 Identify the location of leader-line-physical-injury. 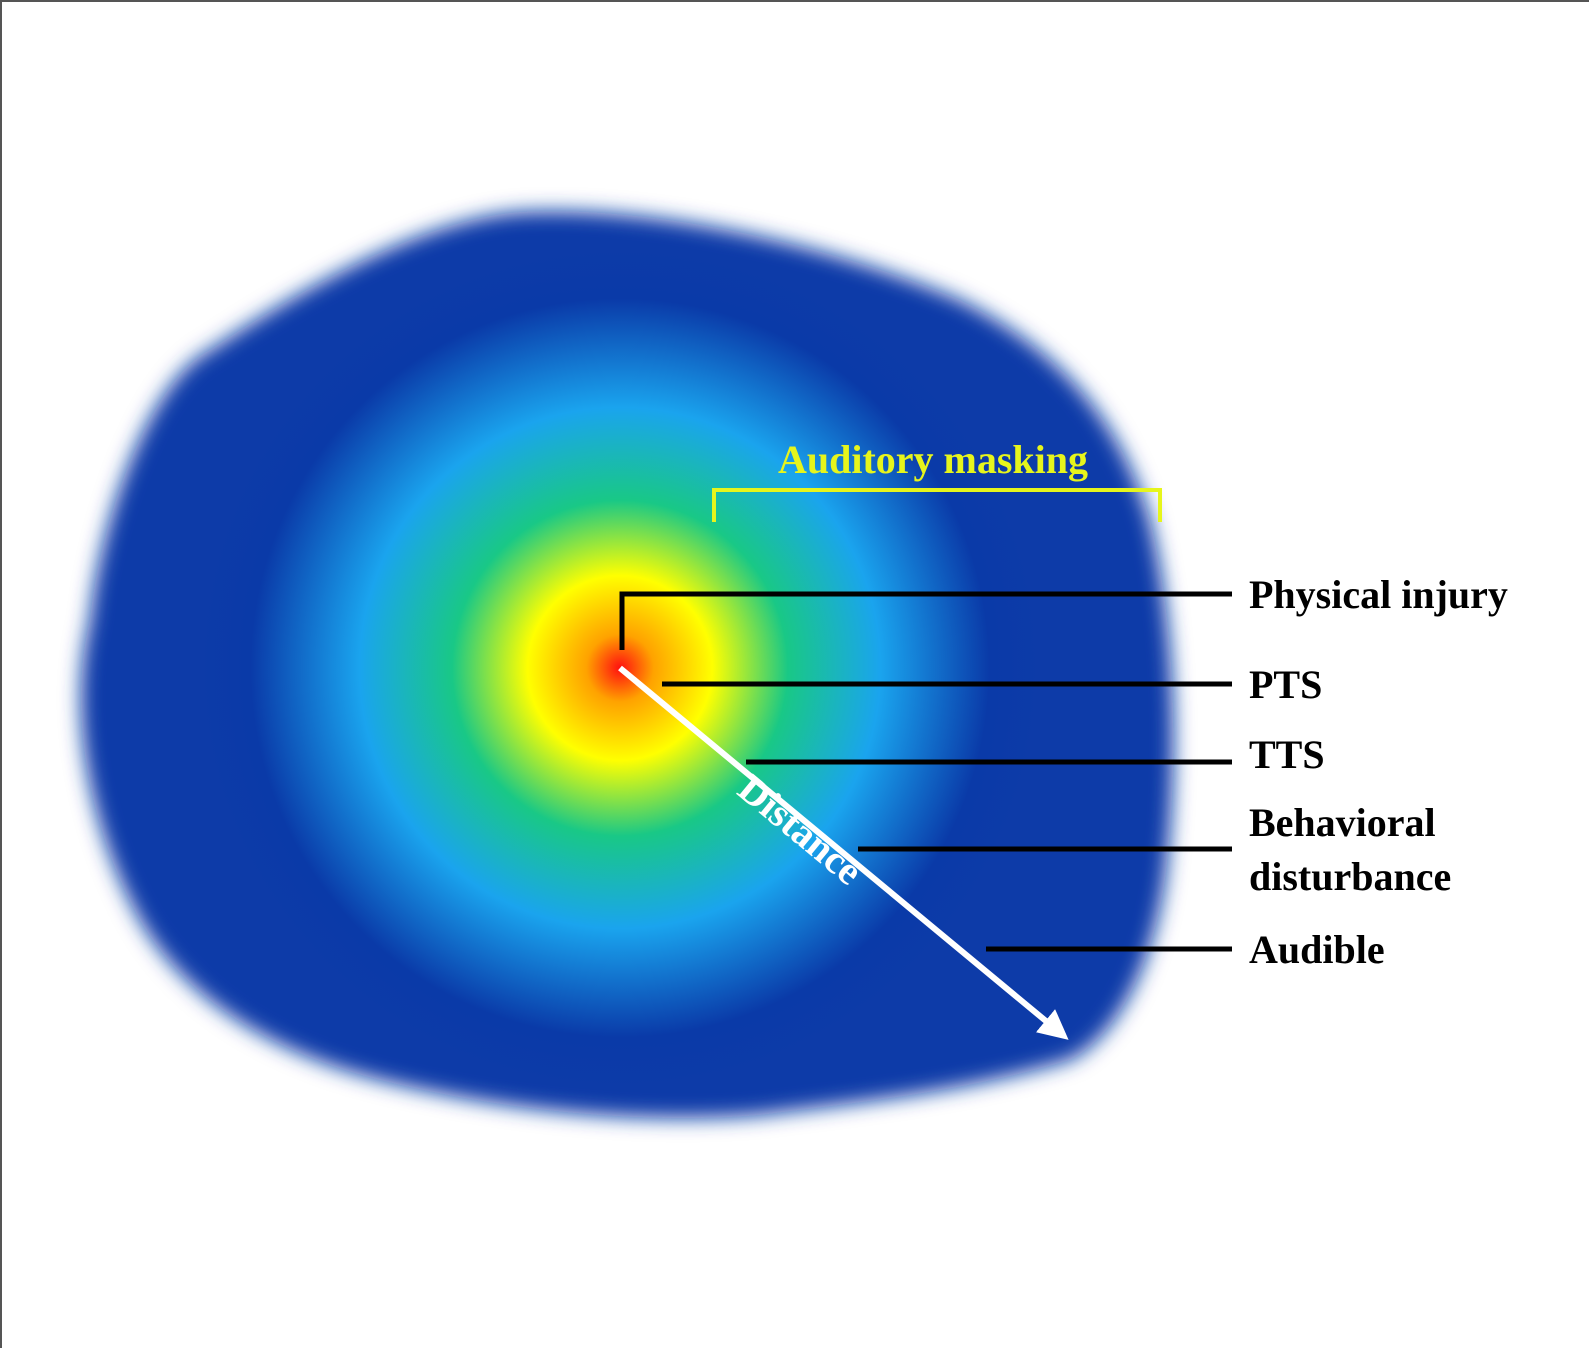
(925, 620).